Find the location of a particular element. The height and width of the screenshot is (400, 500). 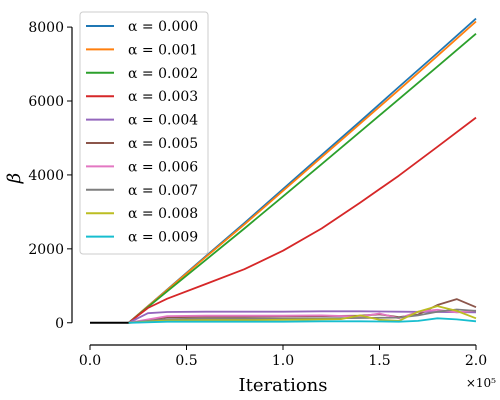

x-tick-label: 1.0 is located at coordinates (283, 361).